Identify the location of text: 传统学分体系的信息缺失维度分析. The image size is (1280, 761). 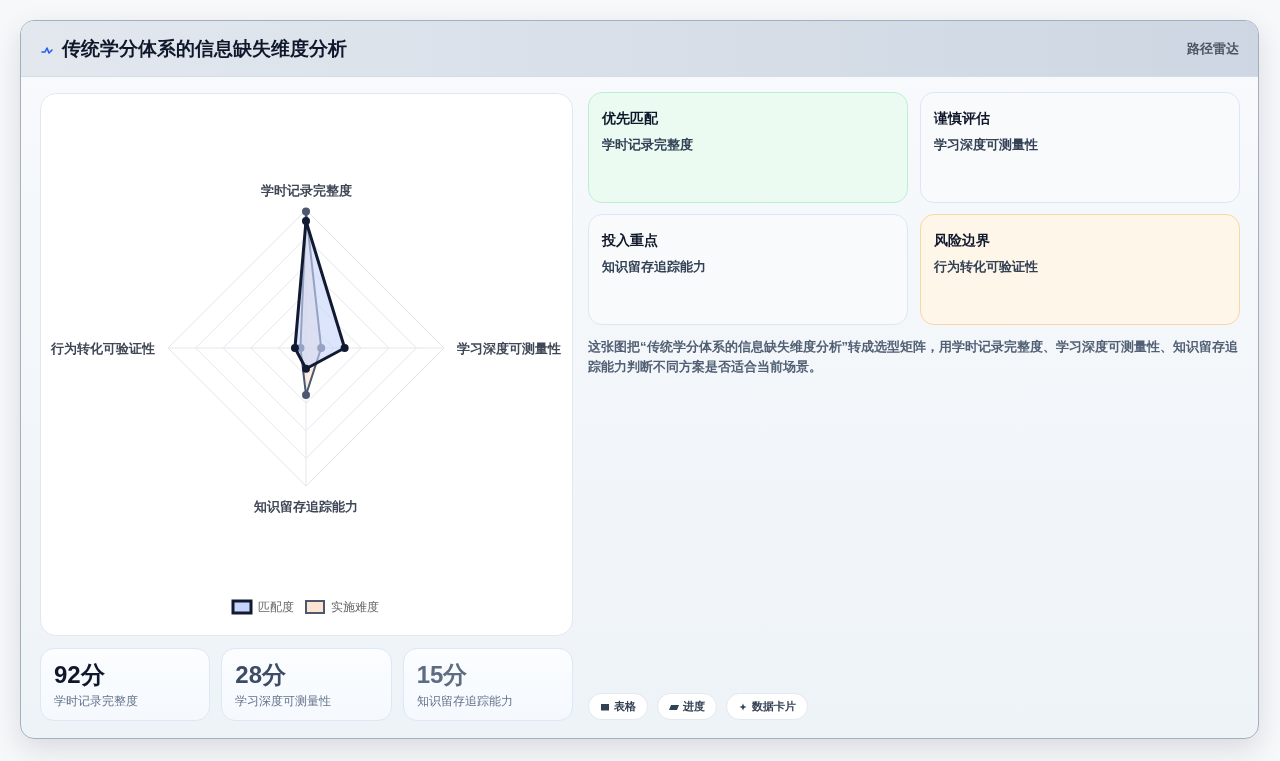
(204, 49).